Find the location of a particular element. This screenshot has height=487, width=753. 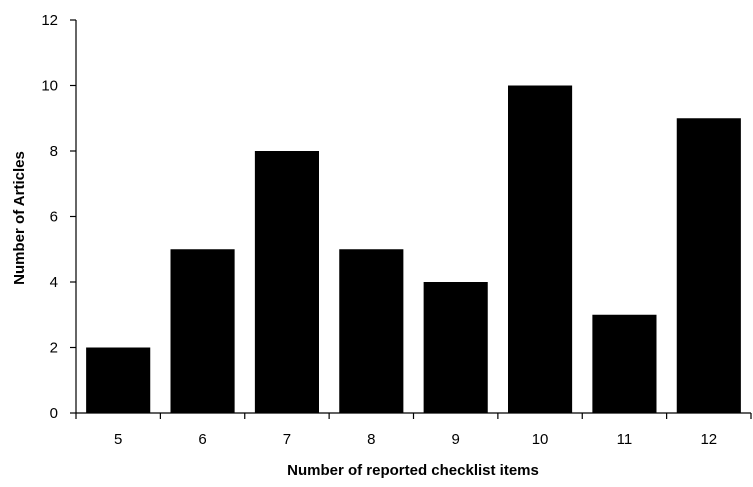

x-axis: 5 6 7 8 9 10 11 12 is located at coordinates (413, 430).